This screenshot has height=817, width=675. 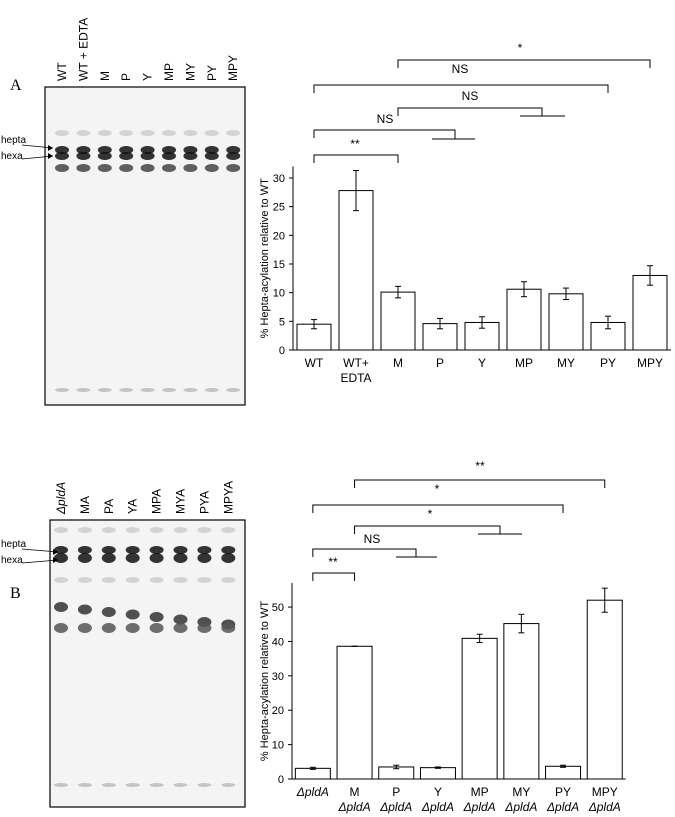 What do you see at coordinates (480, 466) in the screenshot?
I see `significance-label: **` at bounding box center [480, 466].